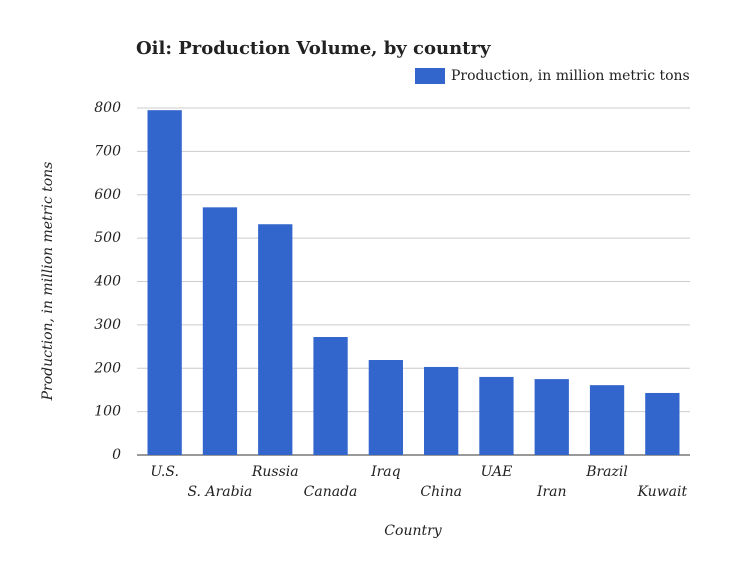  Describe the element at coordinates (107, 325) in the screenshot. I see `y-tick-label: 300` at that location.